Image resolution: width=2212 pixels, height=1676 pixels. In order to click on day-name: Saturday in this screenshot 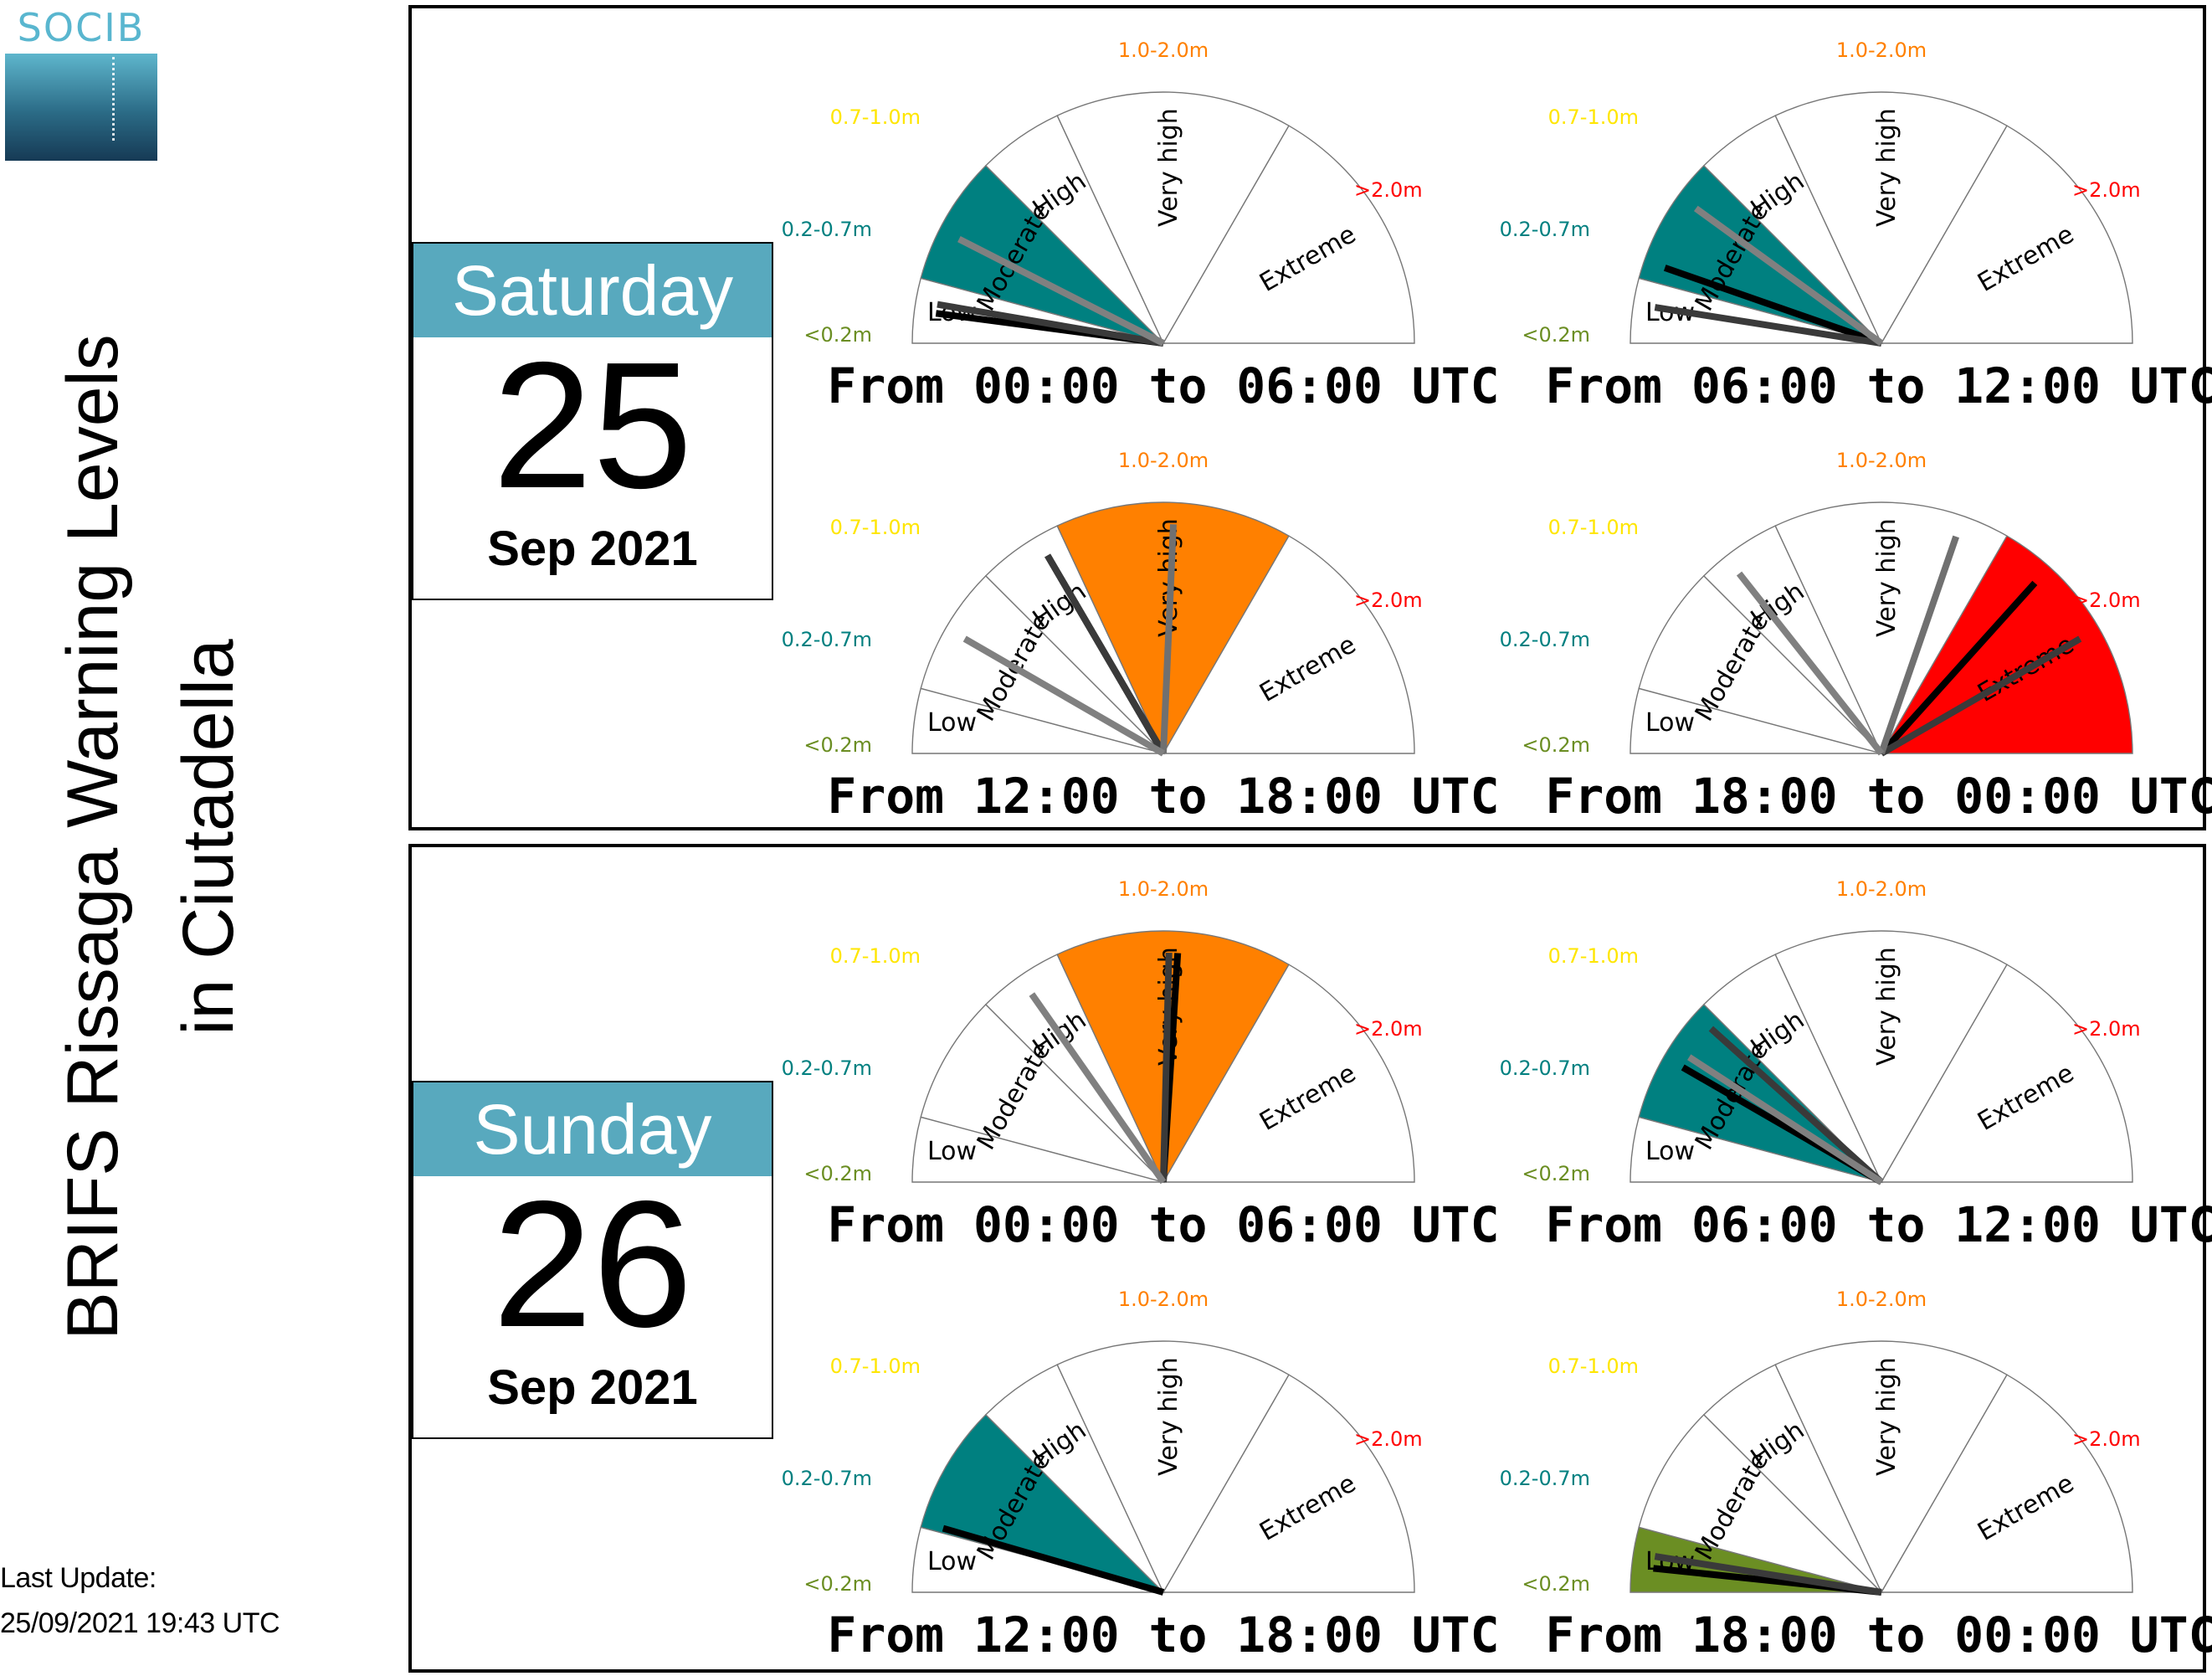, I will do `click(592, 290)`.